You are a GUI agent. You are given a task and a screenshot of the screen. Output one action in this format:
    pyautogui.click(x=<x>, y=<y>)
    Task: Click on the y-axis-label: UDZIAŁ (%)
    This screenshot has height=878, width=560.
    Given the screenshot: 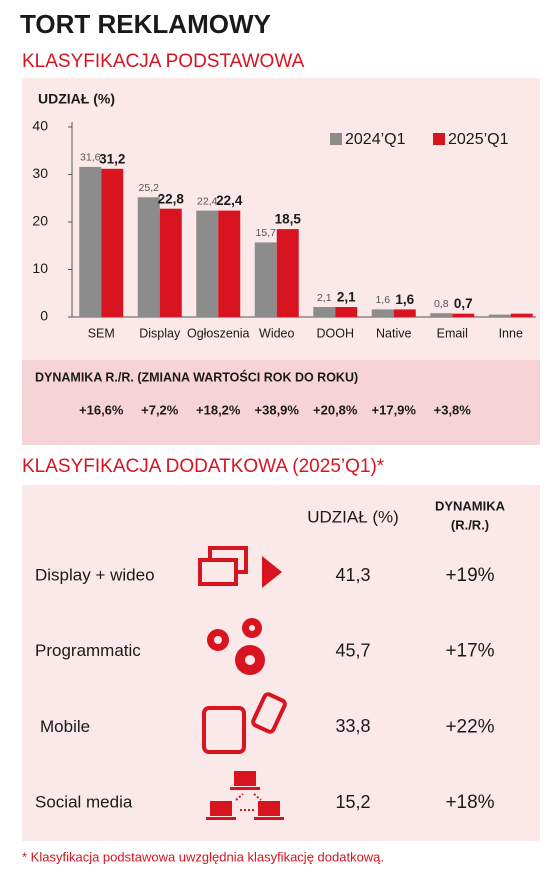 What is the action you would take?
    pyautogui.click(x=76, y=99)
    